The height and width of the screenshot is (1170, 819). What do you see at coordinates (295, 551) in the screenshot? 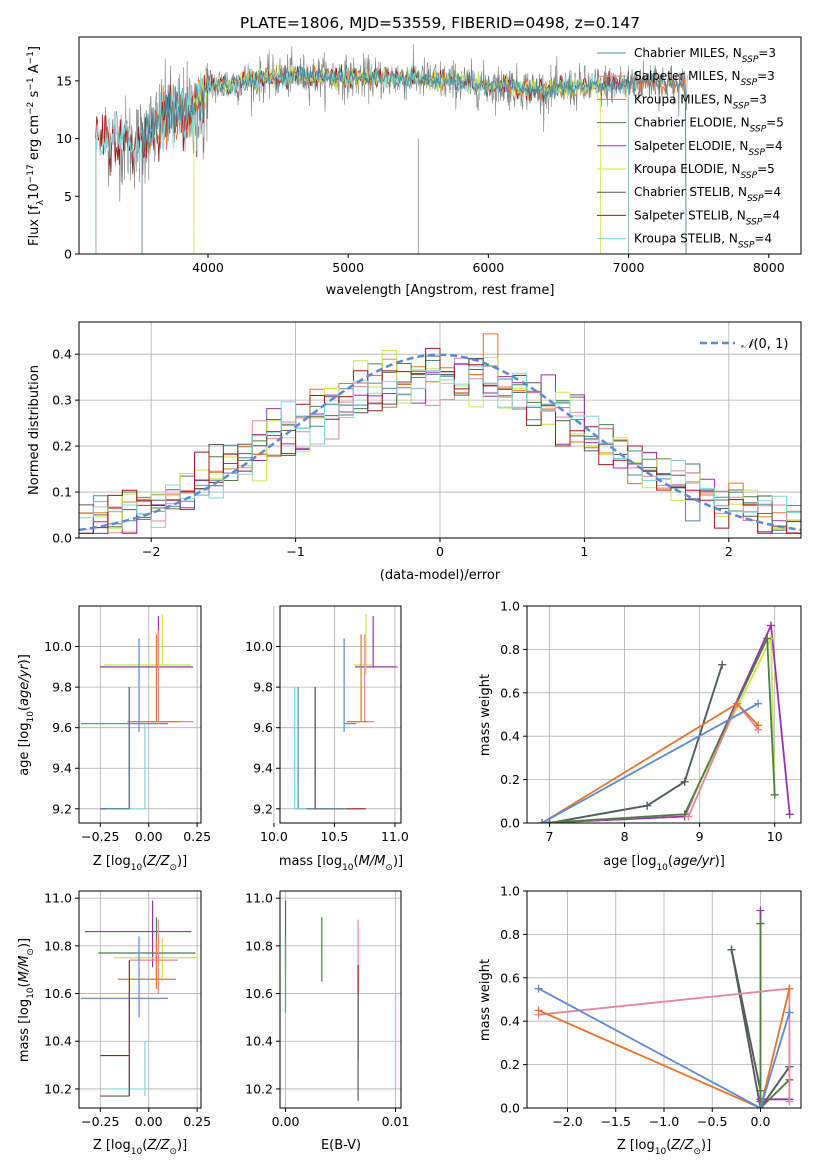
I see `x-tick-label: −1` at bounding box center [295, 551].